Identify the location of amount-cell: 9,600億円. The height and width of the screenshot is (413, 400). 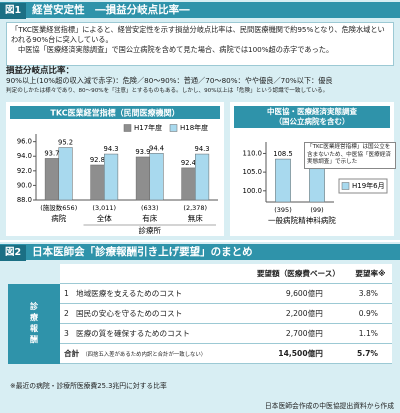
(298, 293).